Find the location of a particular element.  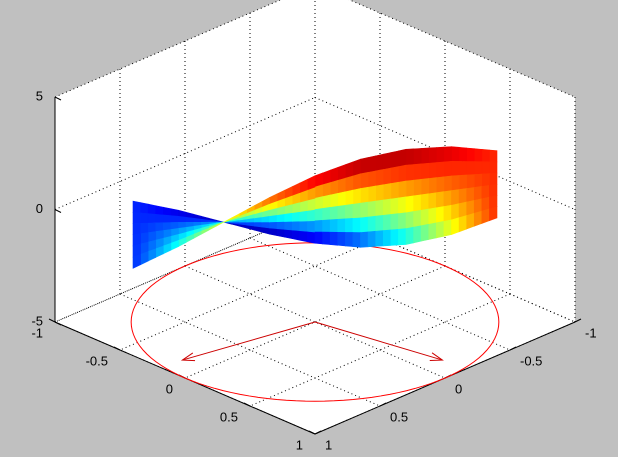

arrow-shaft is located at coordinates (378, 341).